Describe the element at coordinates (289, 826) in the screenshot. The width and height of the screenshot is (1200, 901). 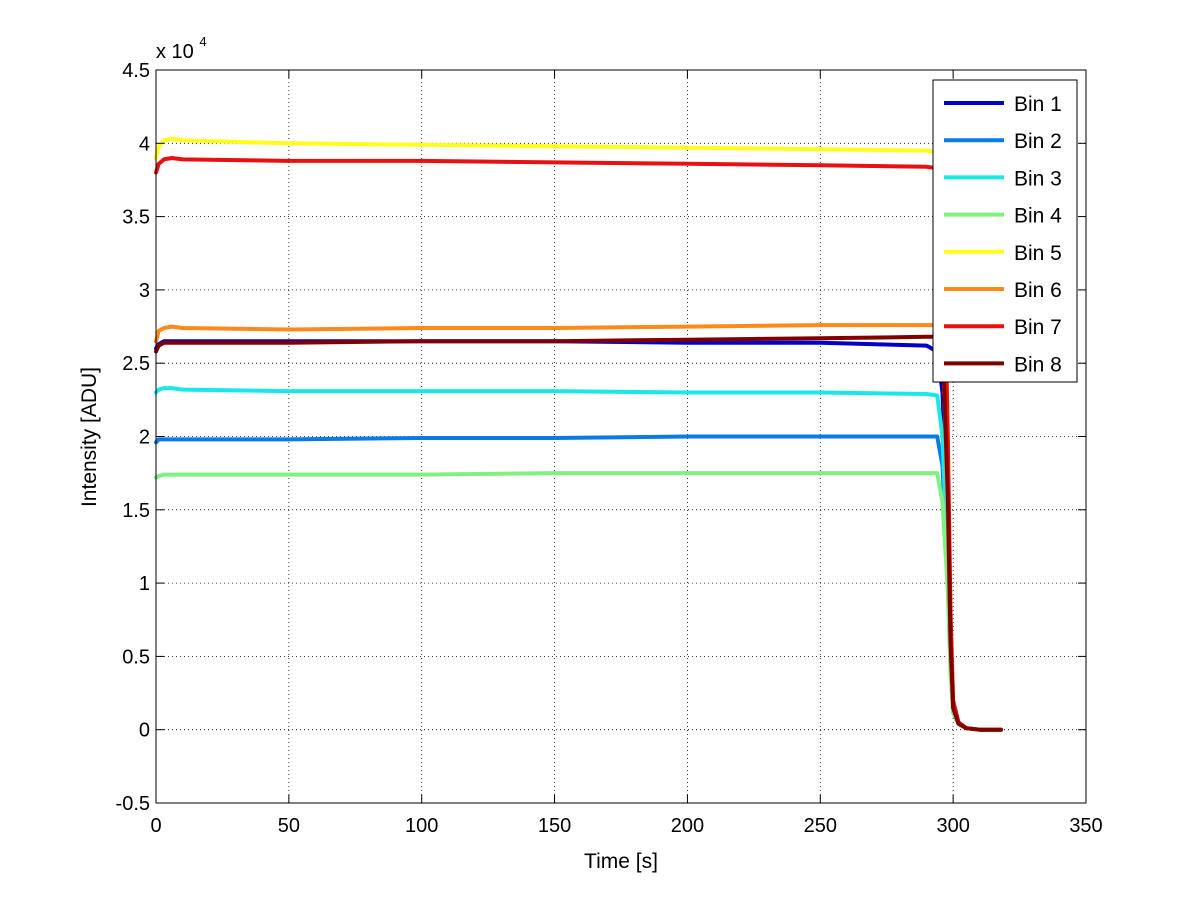
I see `x-tick-label: 50` at that location.